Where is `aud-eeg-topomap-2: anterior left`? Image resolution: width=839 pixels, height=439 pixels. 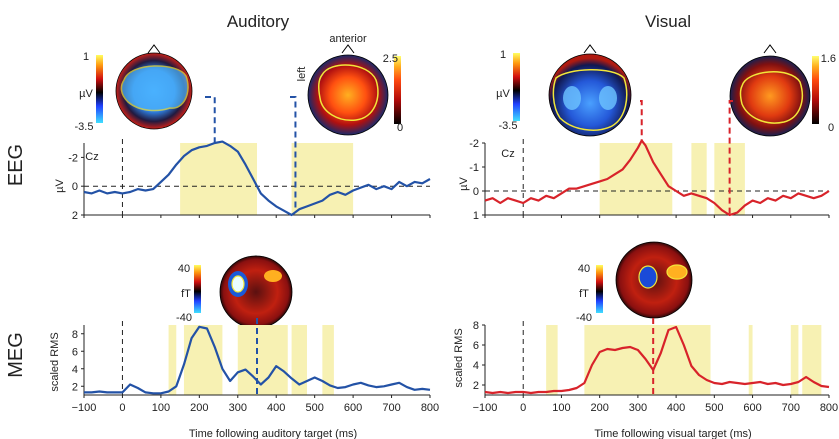
aud-eeg-topomap-2: anterior left is located at coordinates (342, 84).